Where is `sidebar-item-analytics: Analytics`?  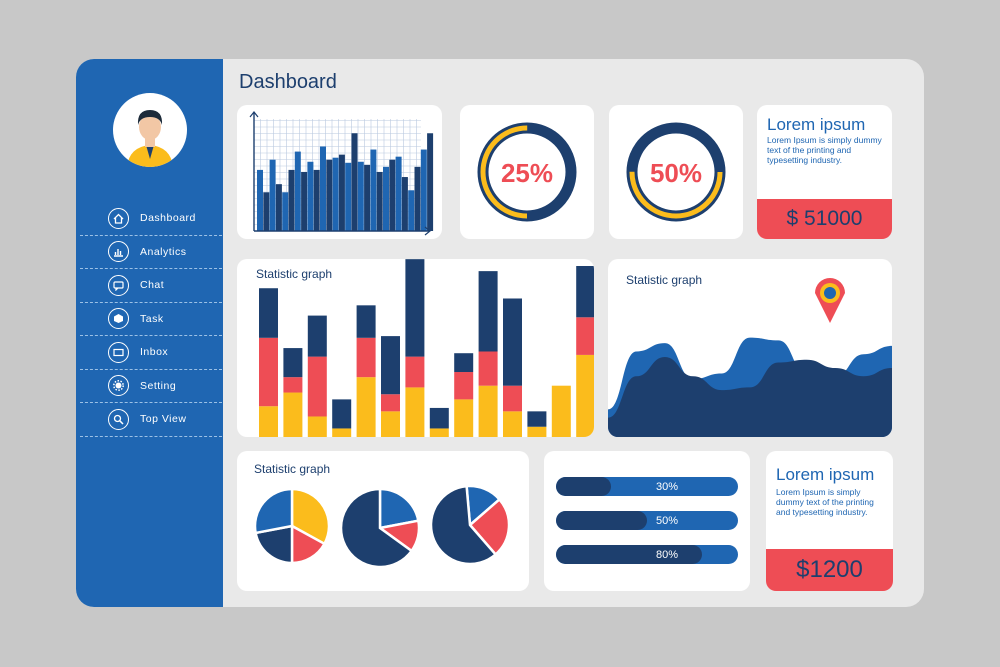
sidebar-item-analytics: Analytics is located at coordinates (151, 252).